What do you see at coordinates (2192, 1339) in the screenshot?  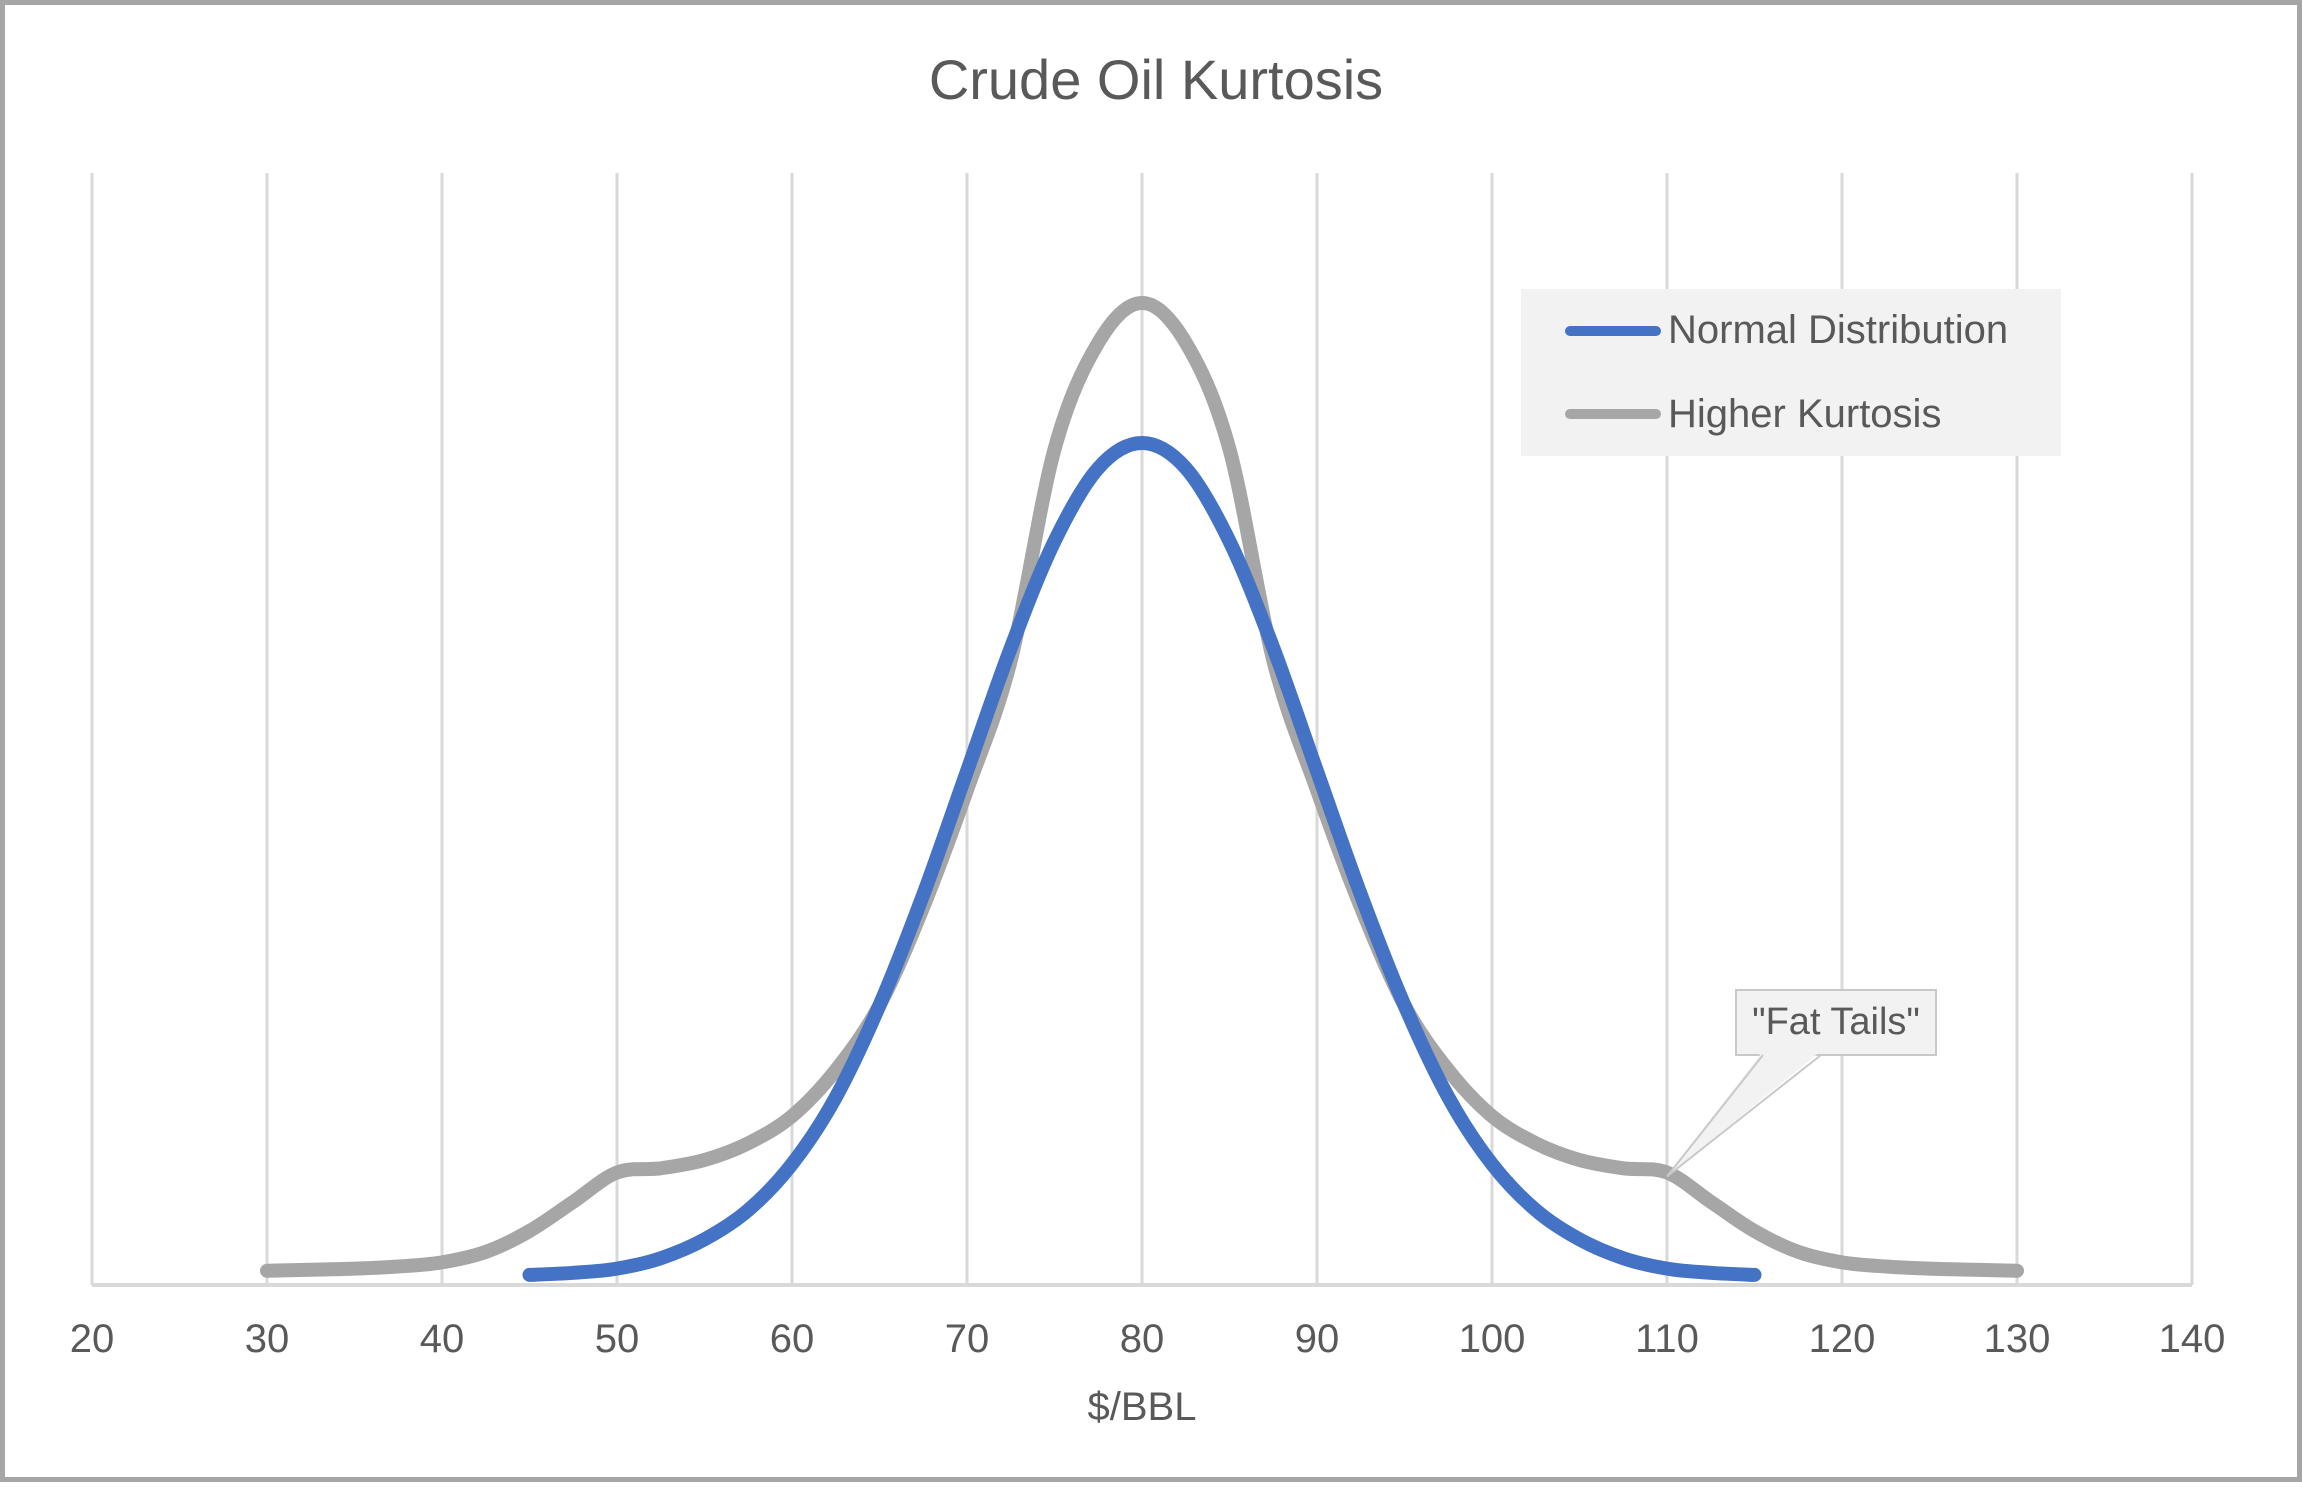 I see `x-tick-label-140: 140` at bounding box center [2192, 1339].